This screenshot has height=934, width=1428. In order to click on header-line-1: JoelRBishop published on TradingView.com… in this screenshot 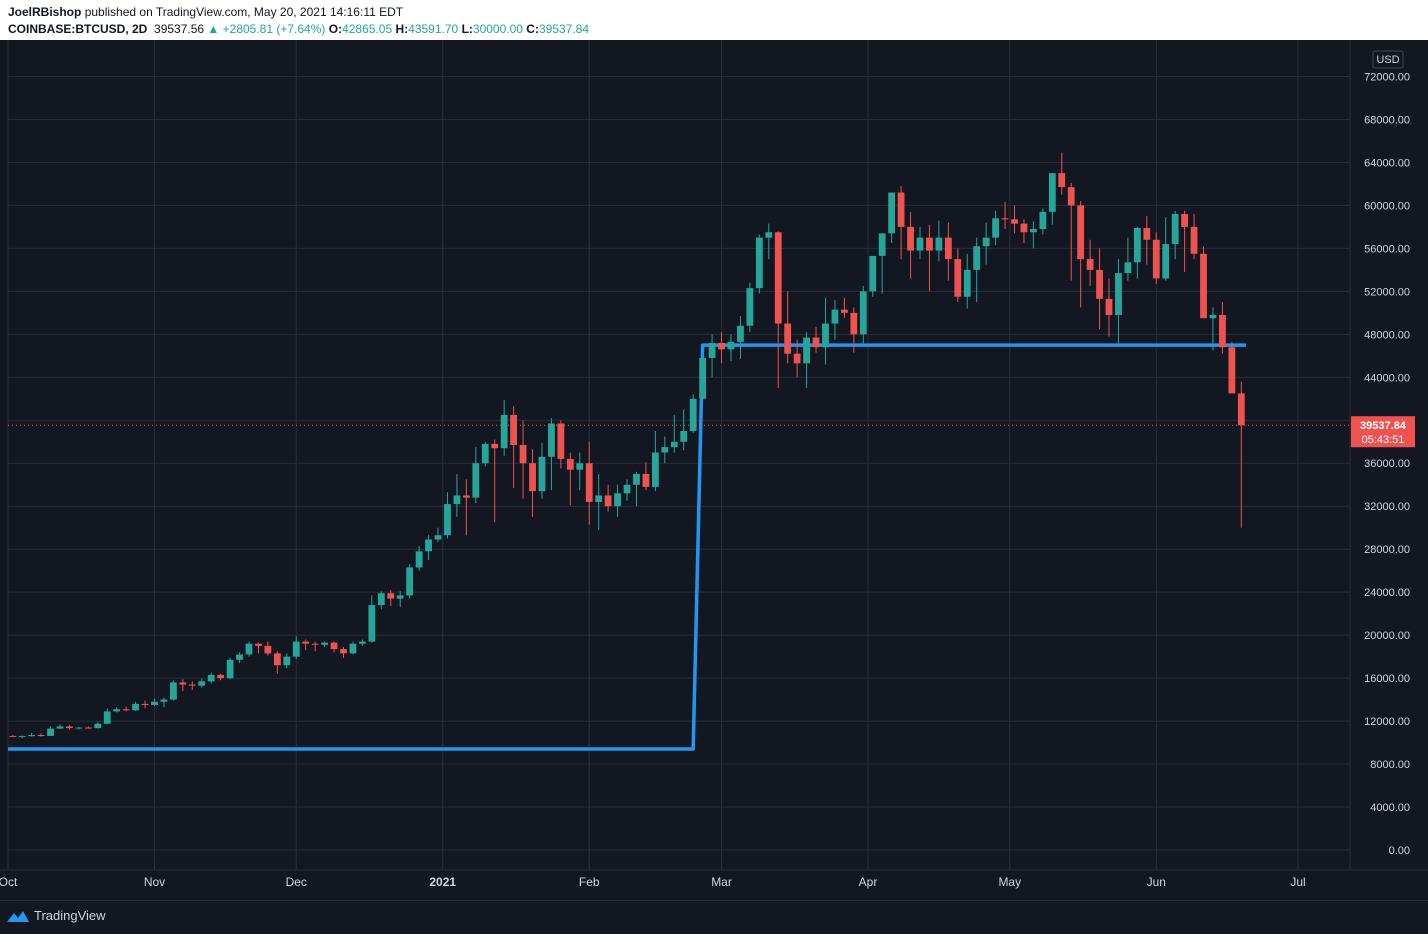, I will do `click(205, 12)`.